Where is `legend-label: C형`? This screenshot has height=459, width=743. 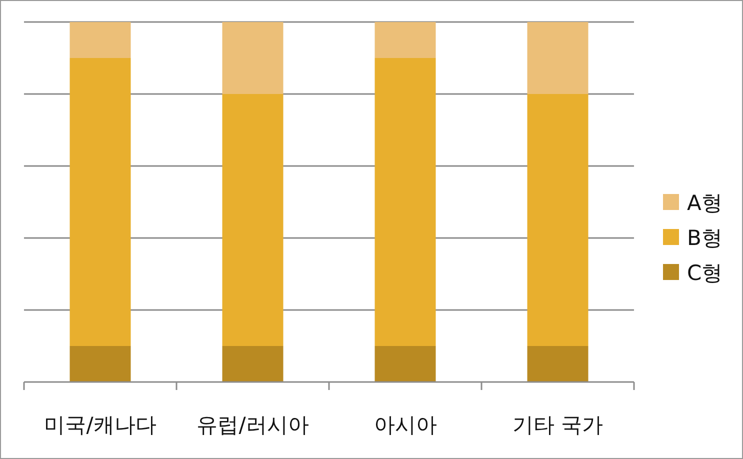
legend-label: C형 is located at coordinates (705, 273).